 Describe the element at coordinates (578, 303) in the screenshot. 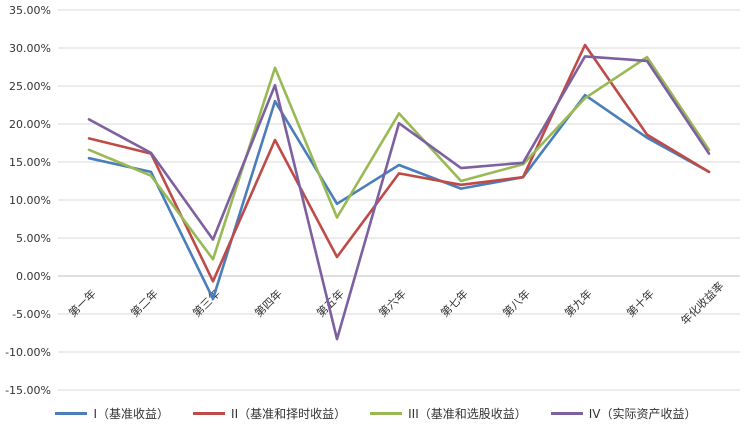

I see `x-tick-label: 第九年` at that location.